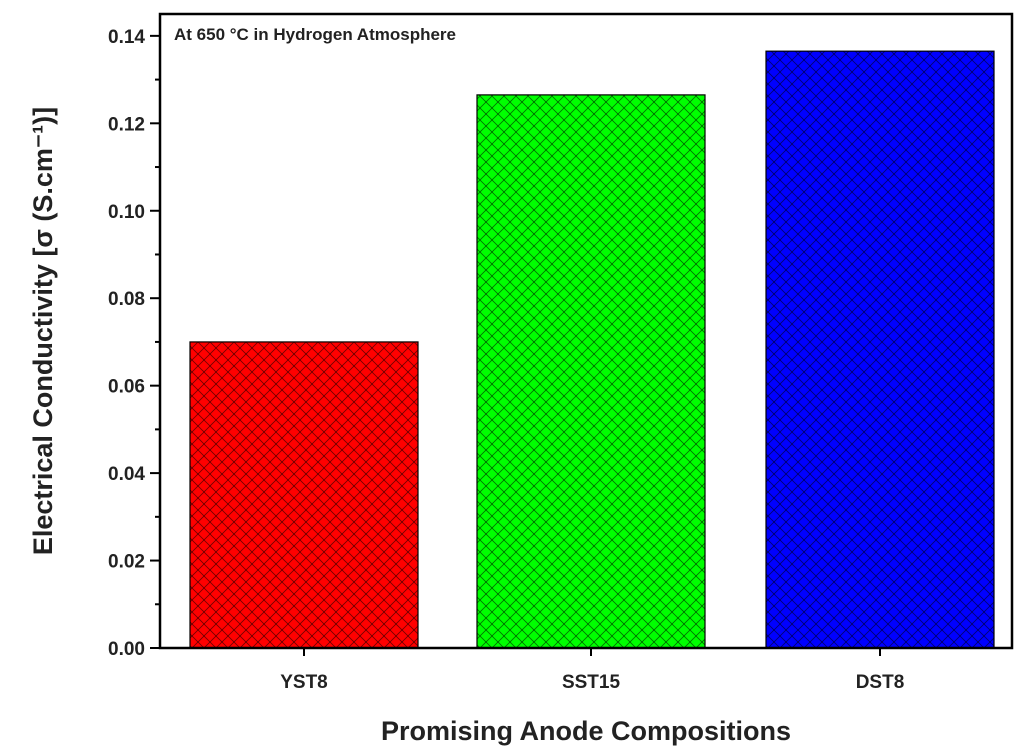 The width and height of the screenshot is (1019, 753). Describe the element at coordinates (126, 387) in the screenshot. I see `y-tick-label: 0.06` at that location.